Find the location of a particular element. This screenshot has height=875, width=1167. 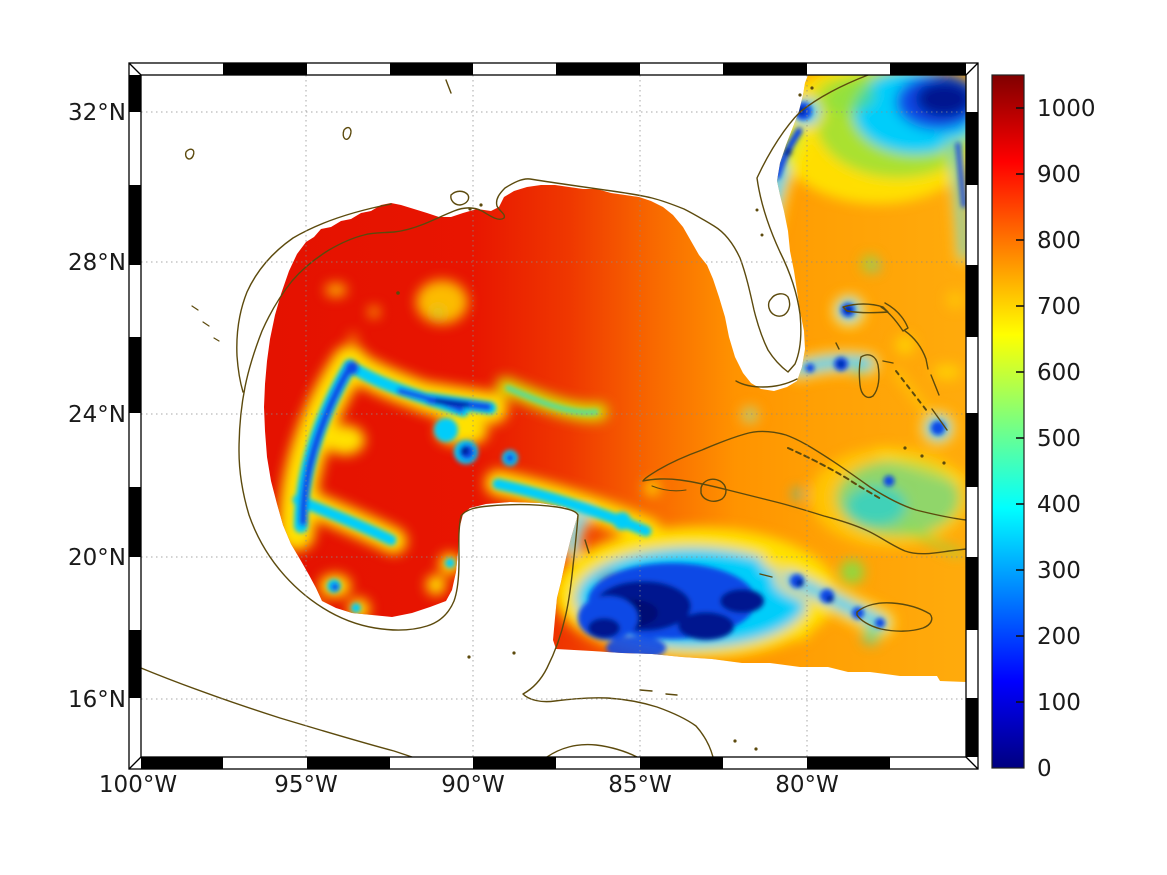

cuba-inner-wiggle is located at coordinates (669, 488).